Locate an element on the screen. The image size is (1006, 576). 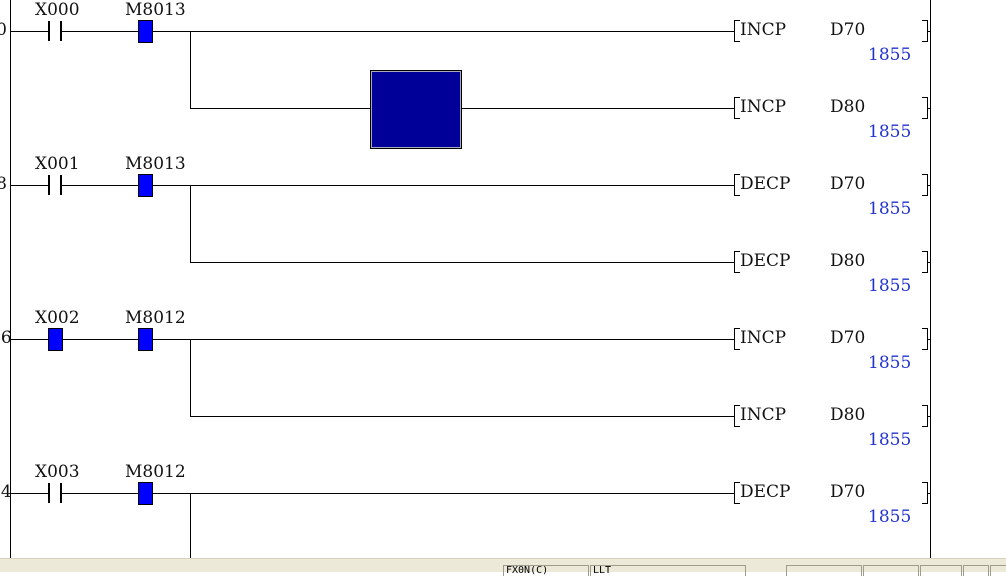
contact-normally-open-X001 is located at coordinates (55, 185).